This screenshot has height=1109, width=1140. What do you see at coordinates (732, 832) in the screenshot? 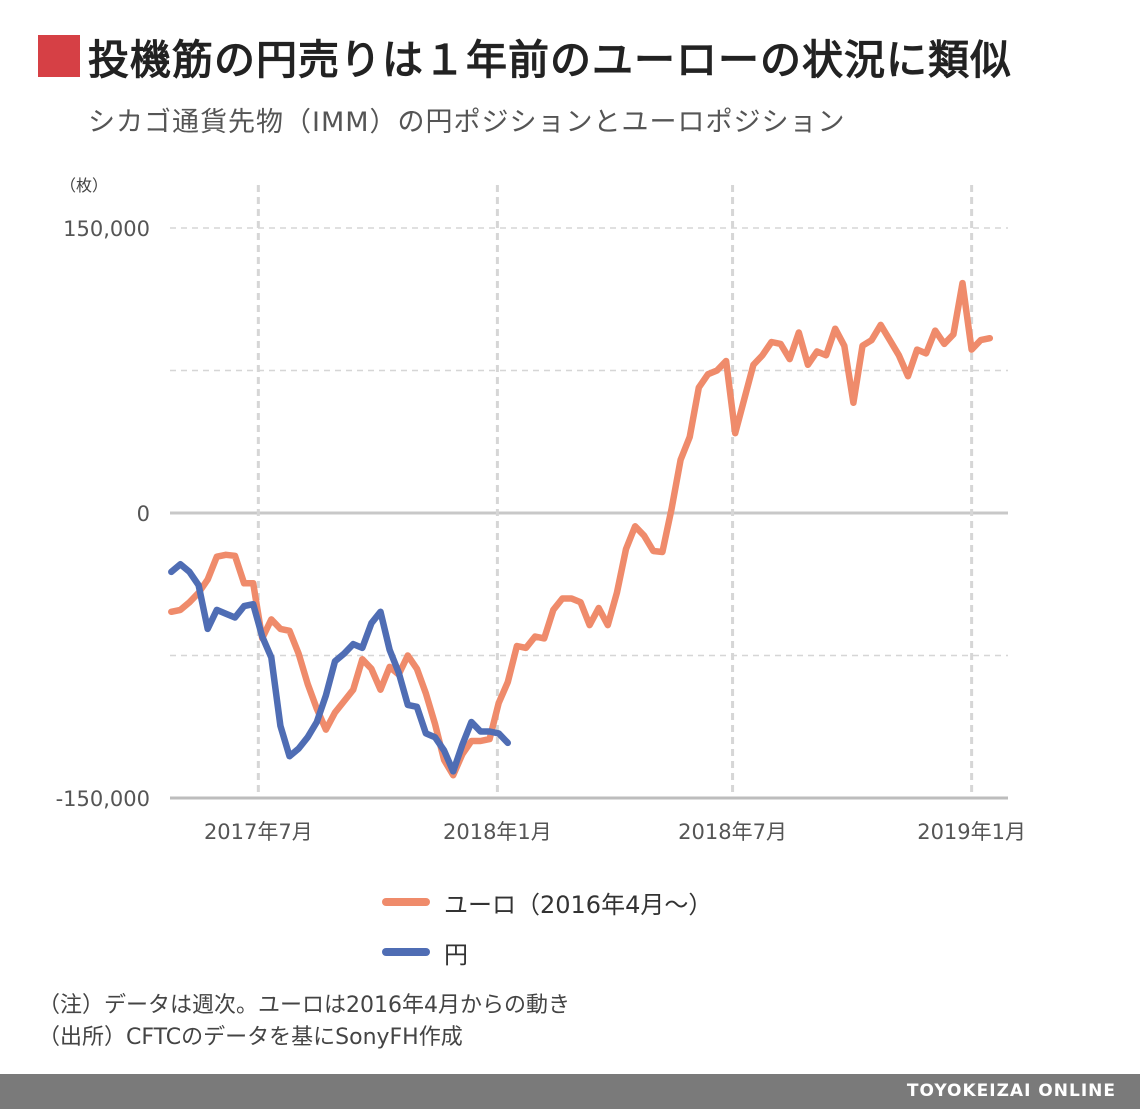
I see `x-tick-label: 2018年7月` at bounding box center [732, 832].